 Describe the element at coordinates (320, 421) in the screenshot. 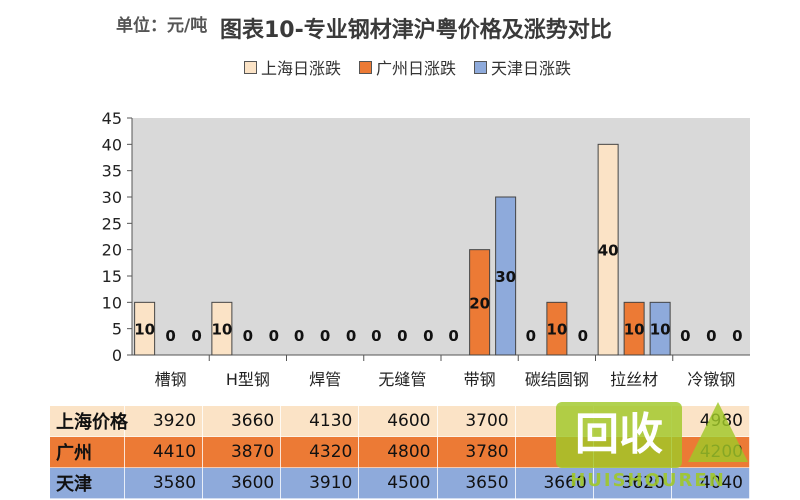

I see `price-cell: 4130` at that location.